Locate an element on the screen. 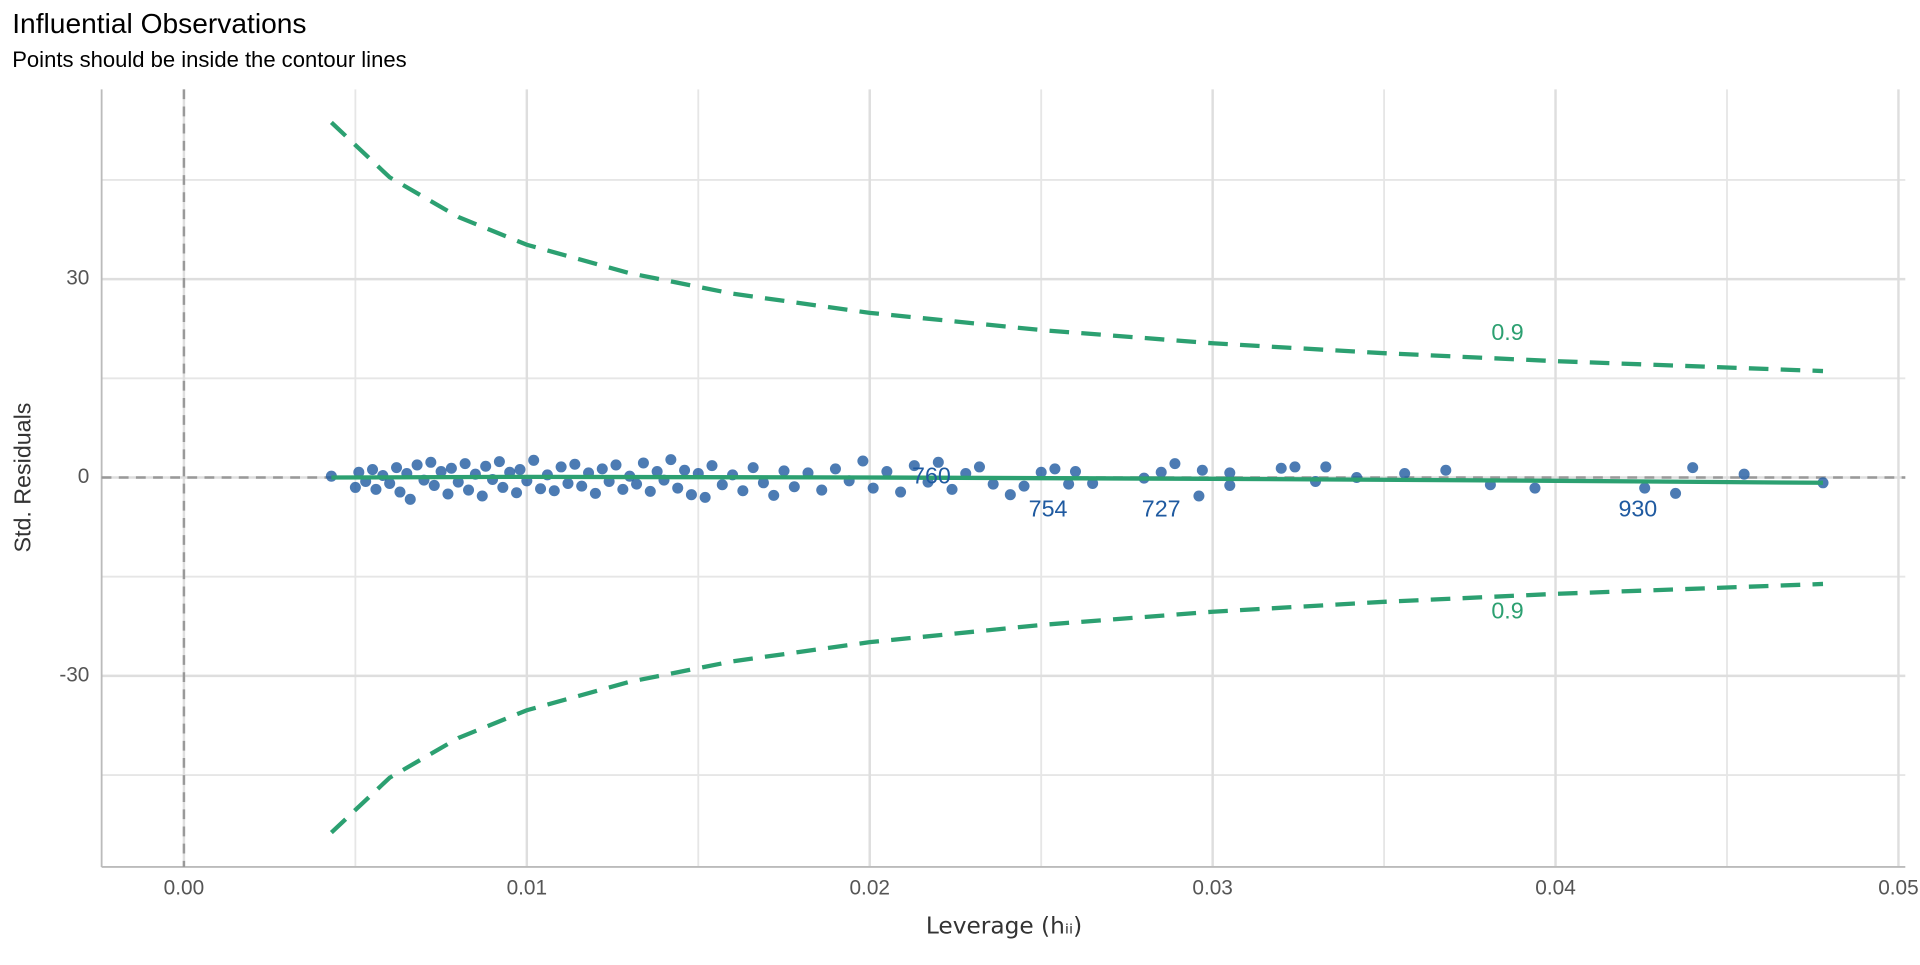  point-label: 754 is located at coordinates (1048, 509).